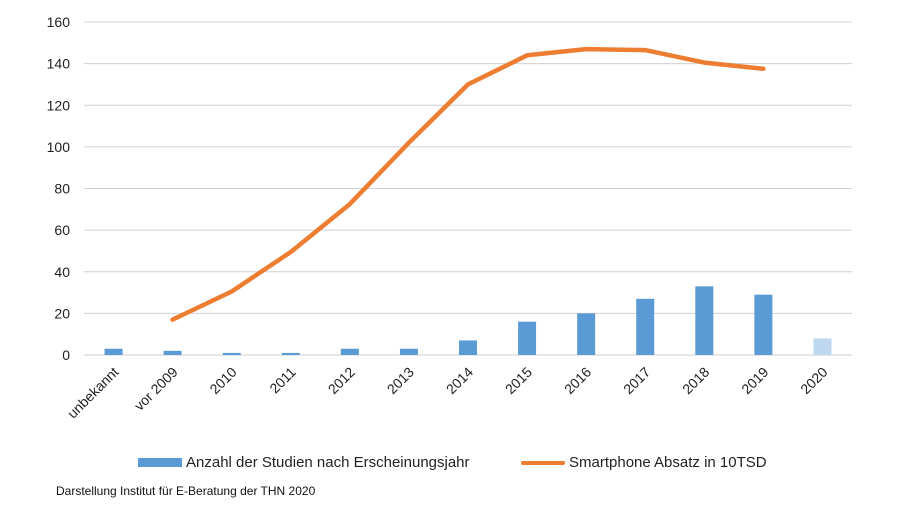 Image resolution: width=902 pixels, height=527 pixels. What do you see at coordinates (62, 230) in the screenshot?
I see `y-tick-label: 60` at bounding box center [62, 230].